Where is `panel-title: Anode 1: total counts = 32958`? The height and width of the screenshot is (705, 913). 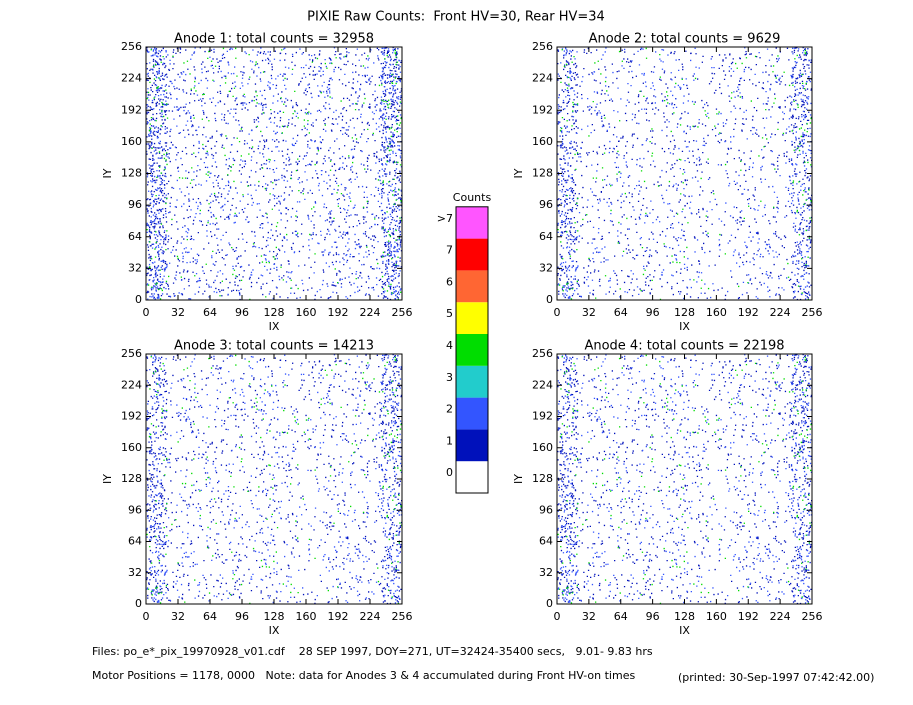 panel-title: Anode 1: total counts = 32958 is located at coordinates (274, 39).